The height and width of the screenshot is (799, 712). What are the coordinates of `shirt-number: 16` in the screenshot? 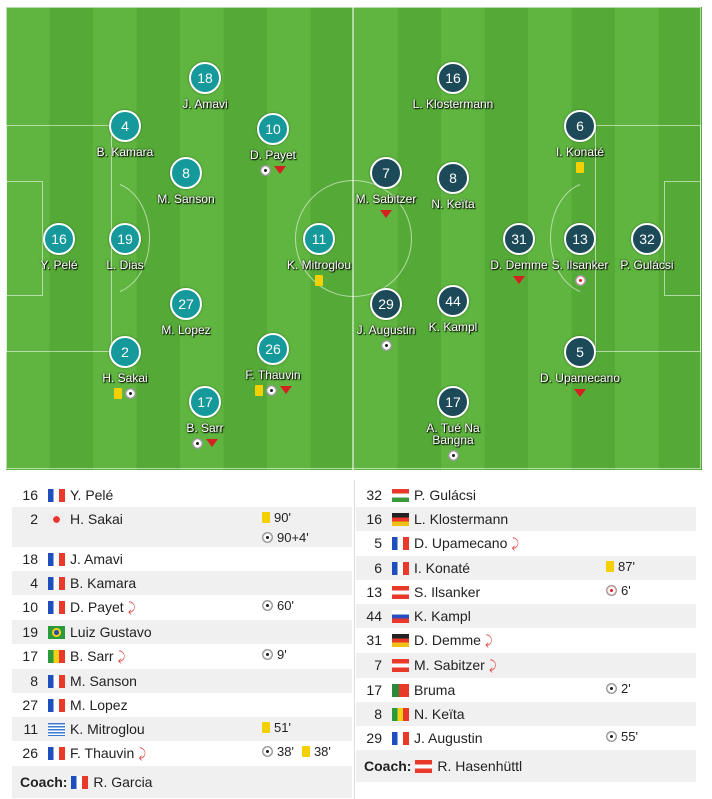 It's located at (30, 495).